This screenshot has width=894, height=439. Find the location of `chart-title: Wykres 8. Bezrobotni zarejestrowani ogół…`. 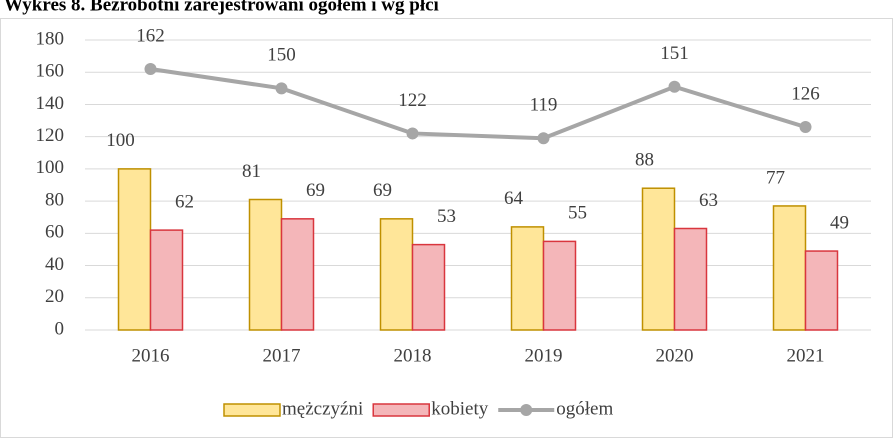

chart-title: Wykres 8. Bezrobotni zarejestrowani ogół… is located at coordinates (221, 7).